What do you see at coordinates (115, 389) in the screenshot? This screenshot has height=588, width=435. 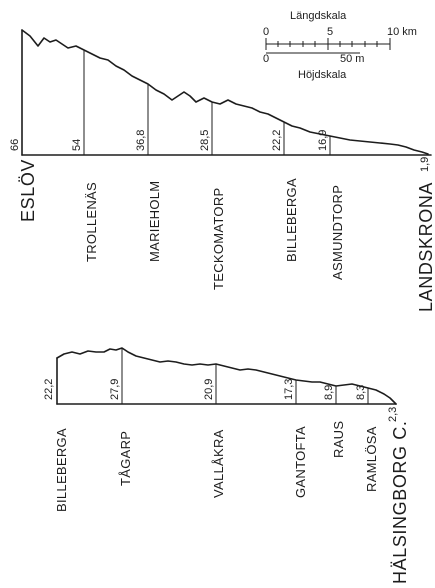 I see `elevation-label-tagarp: 27,9` at bounding box center [115, 389].